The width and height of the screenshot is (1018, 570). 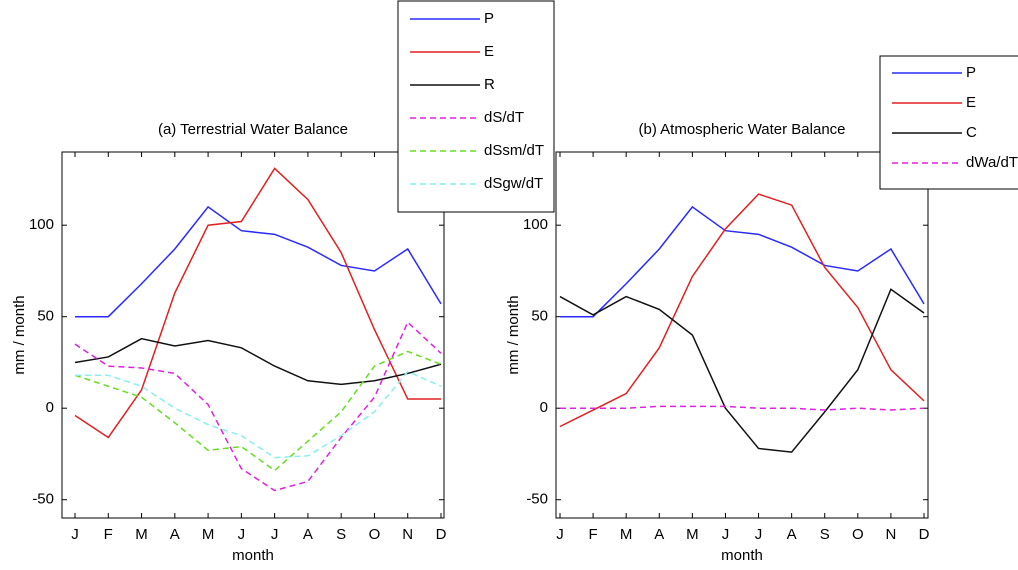 I want to click on legend-label: dSgw/dT, so click(x=513, y=183).